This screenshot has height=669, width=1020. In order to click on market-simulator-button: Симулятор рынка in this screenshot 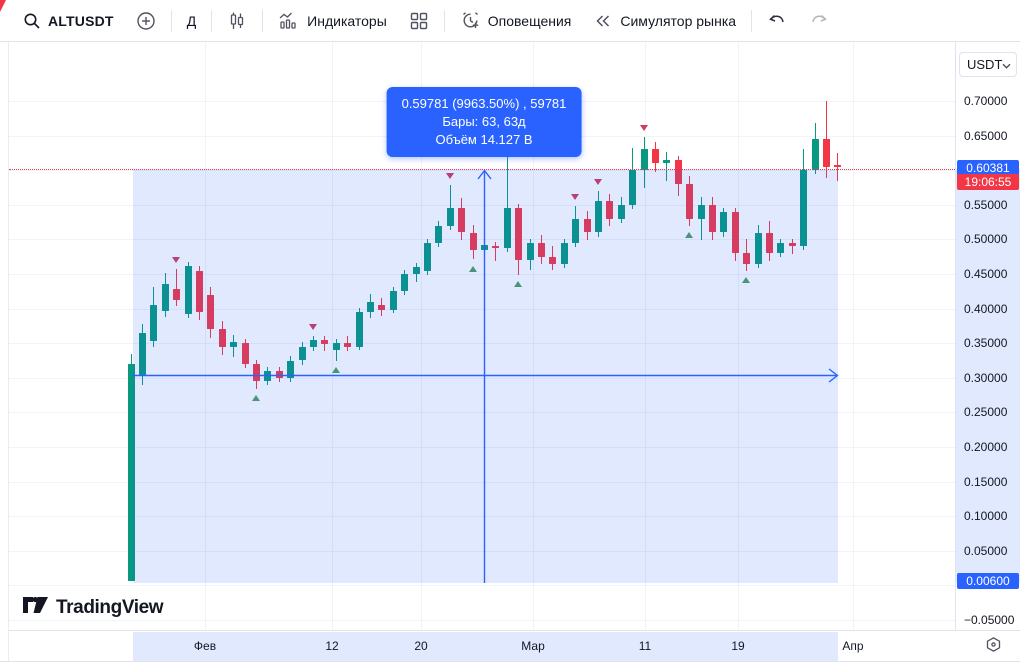, I will do `click(664, 21)`.